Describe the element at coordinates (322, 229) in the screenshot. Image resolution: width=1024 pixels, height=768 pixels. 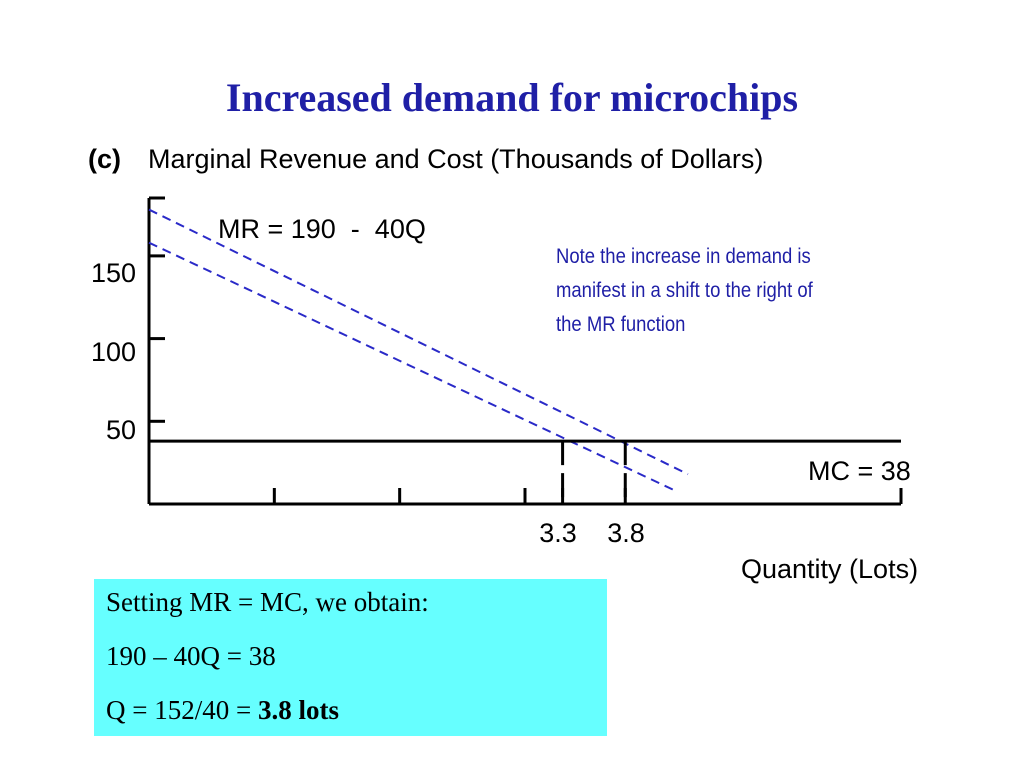
I see `mr-equation-label: MR = 190 - 40Q` at that location.